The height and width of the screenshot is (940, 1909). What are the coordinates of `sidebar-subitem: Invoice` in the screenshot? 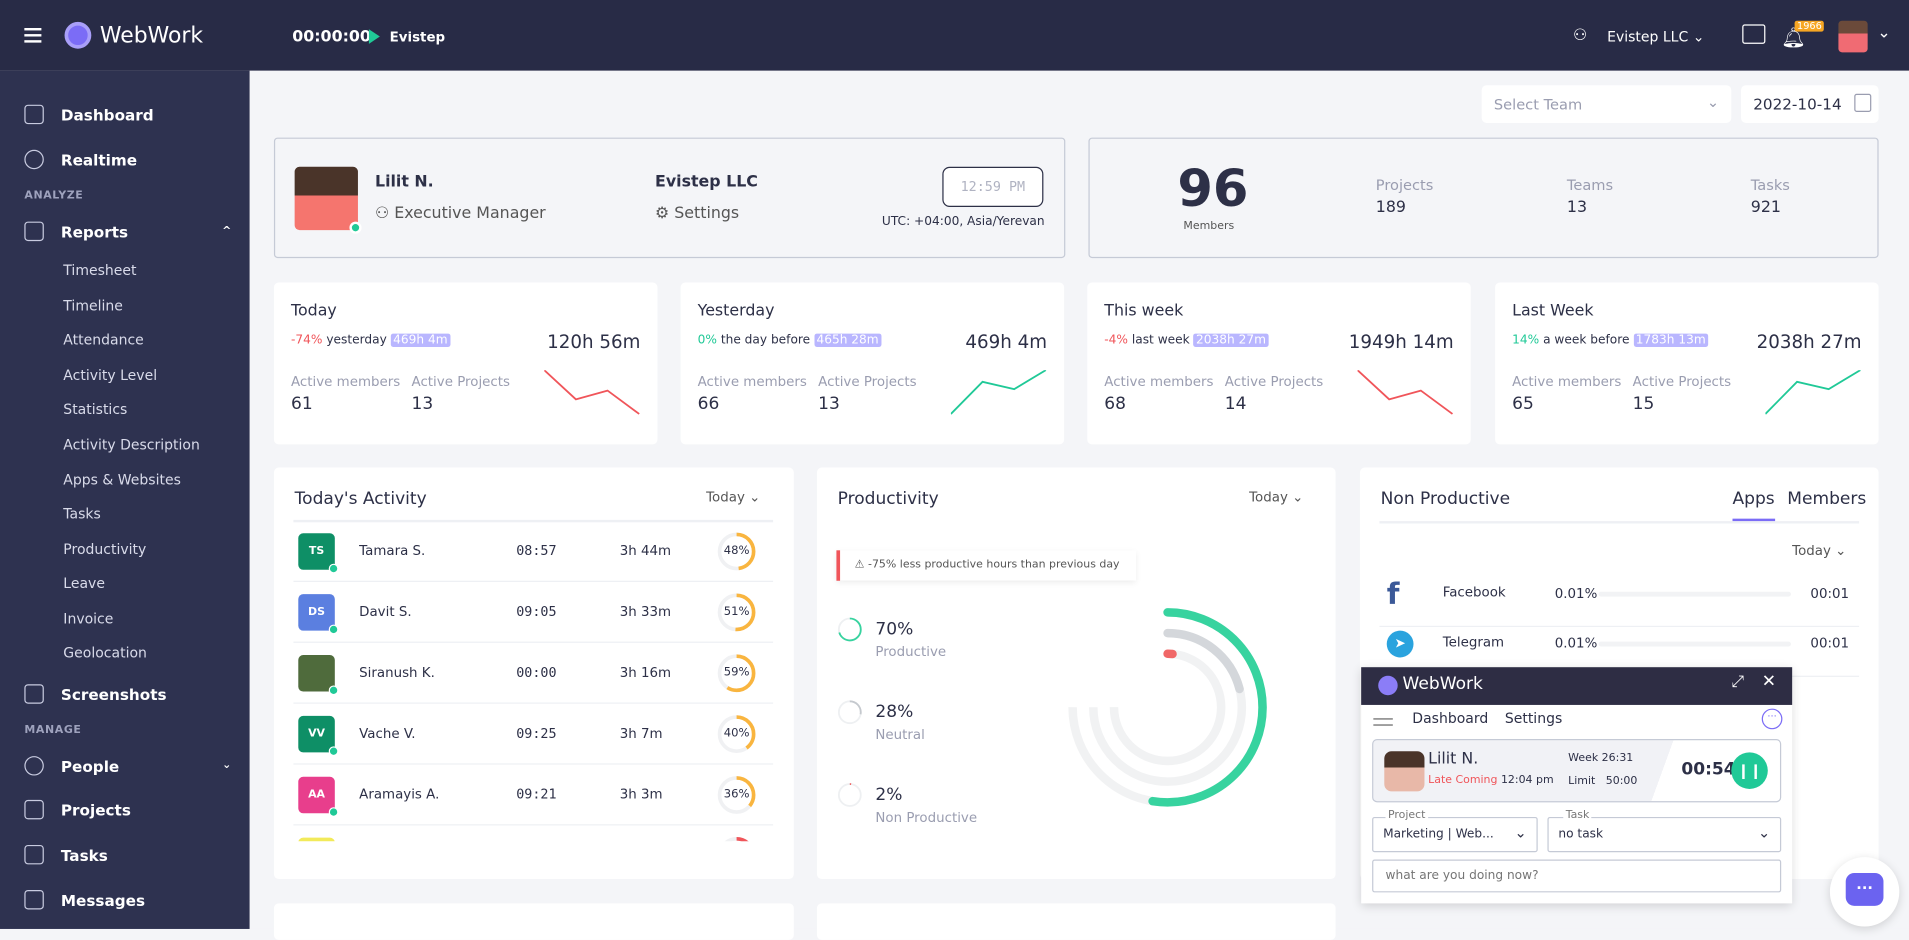 It's located at (88, 618).